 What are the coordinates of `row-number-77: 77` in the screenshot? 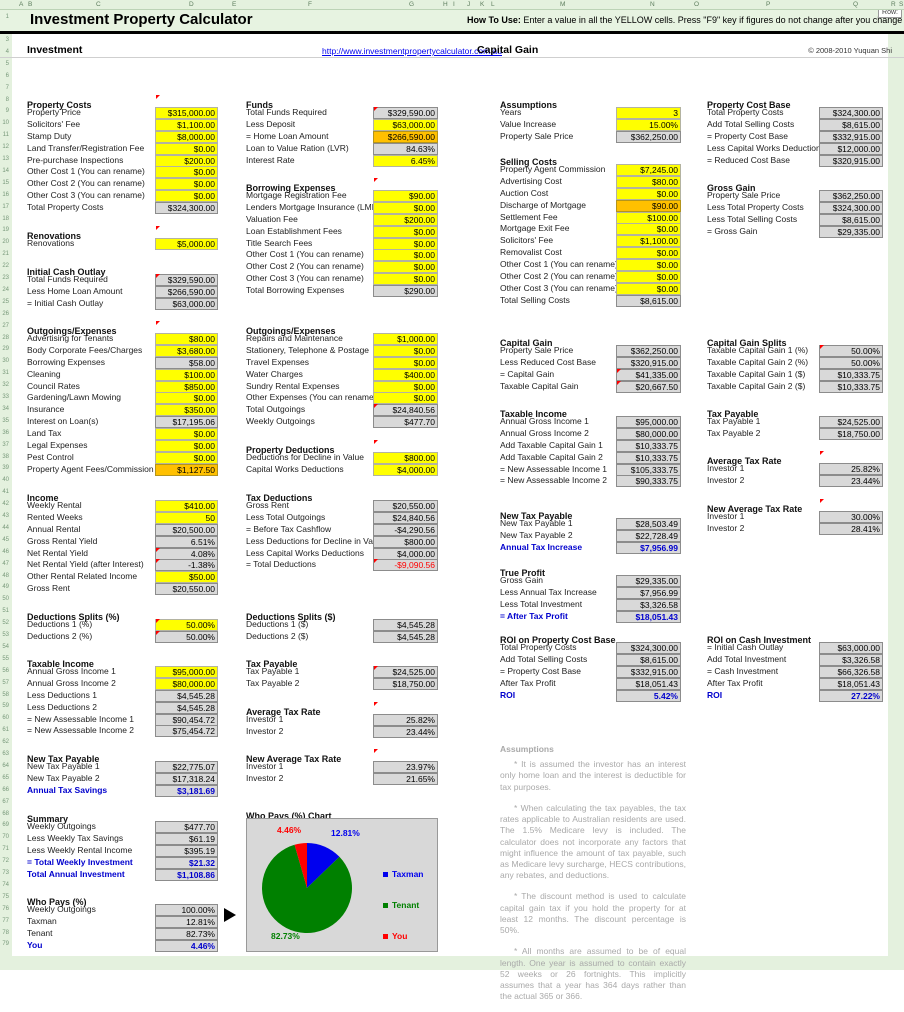 It's located at (5, 920).